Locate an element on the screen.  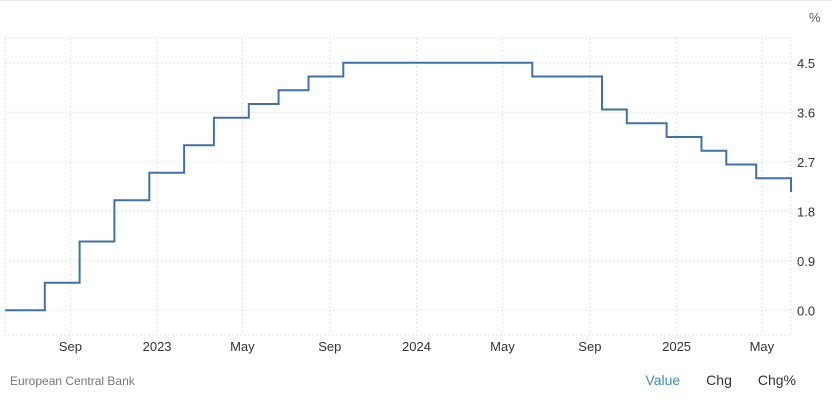
y-tick-label: 0.9 is located at coordinates (806, 261).